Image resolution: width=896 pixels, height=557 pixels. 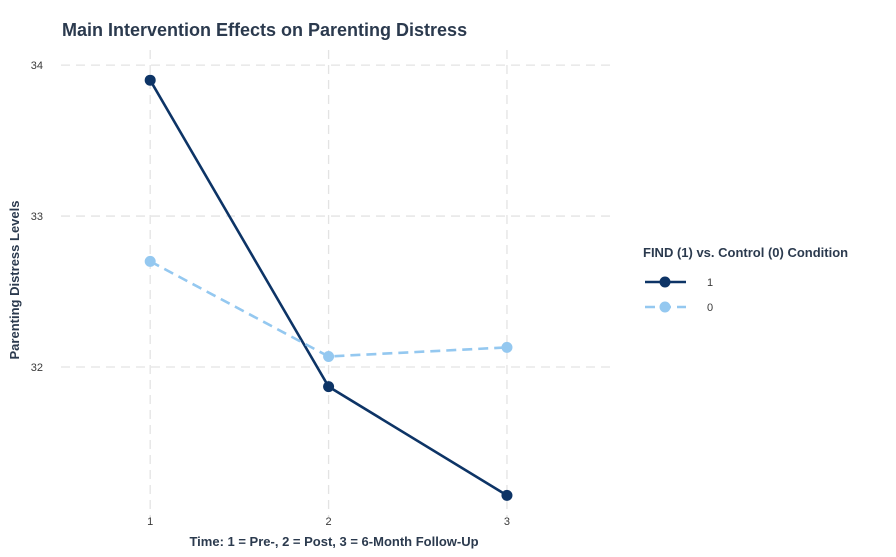 I want to click on y-axis-title: Parenting Distress Levels, so click(x=14, y=280).